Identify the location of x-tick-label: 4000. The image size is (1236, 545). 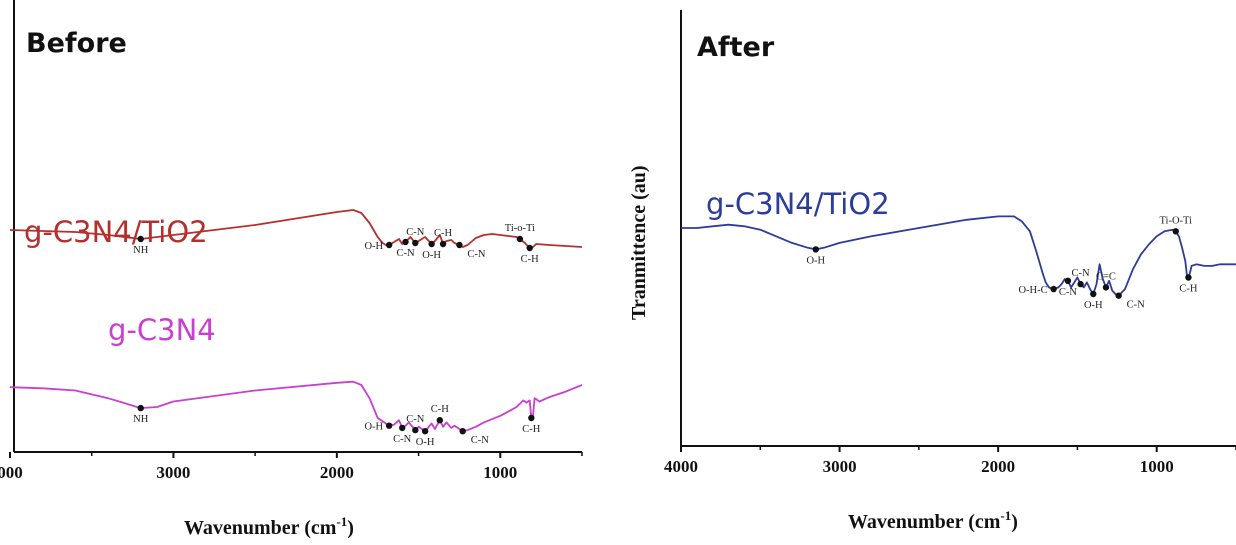
(681, 466).